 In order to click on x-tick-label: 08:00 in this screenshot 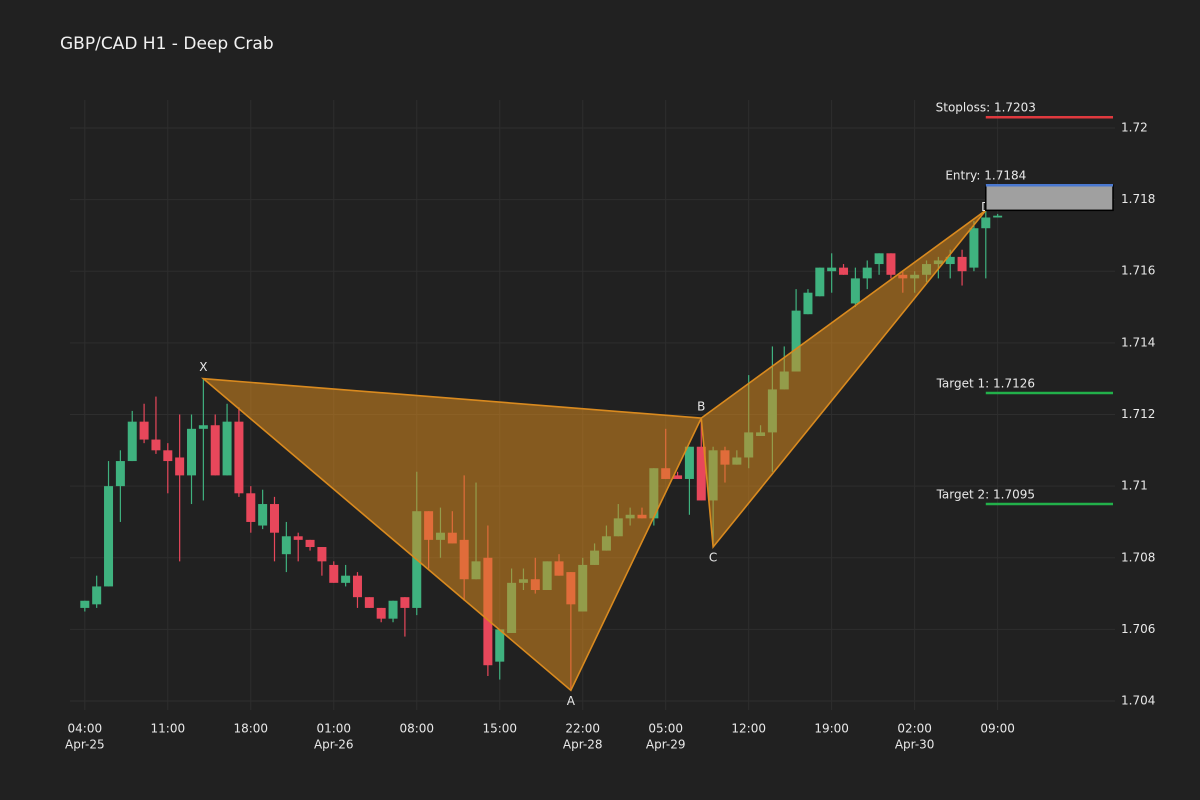, I will do `click(416, 729)`.